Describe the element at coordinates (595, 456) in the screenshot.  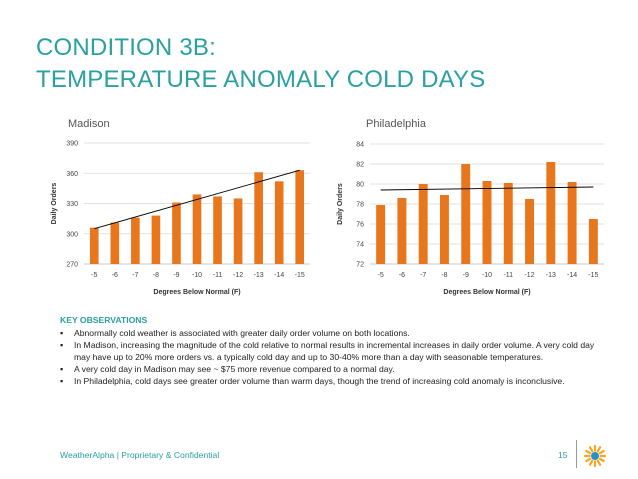
I see `sun-logo-icon` at that location.